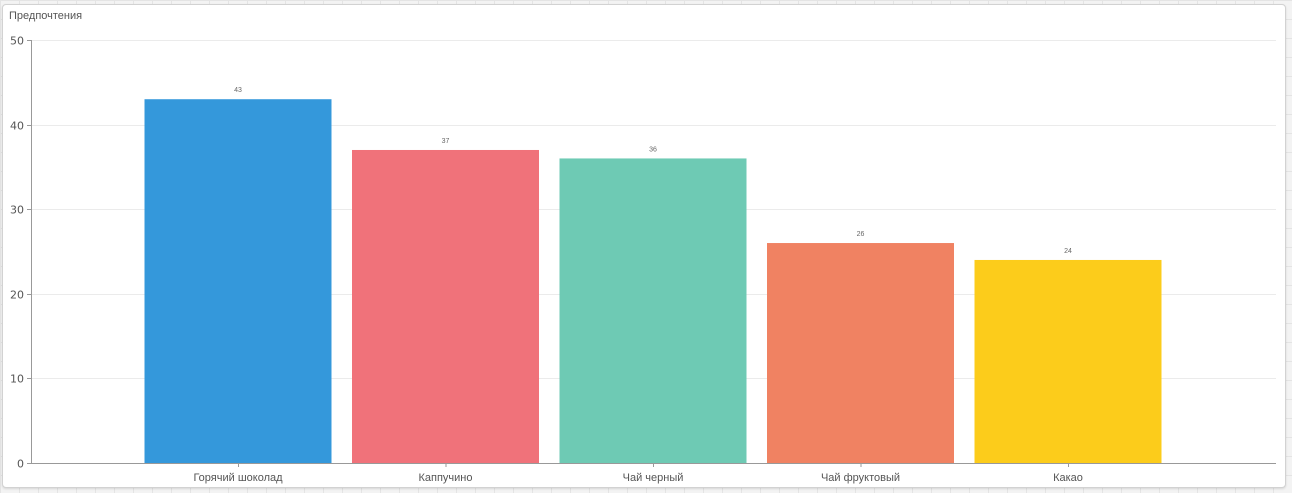  Describe the element at coordinates (860, 478) in the screenshot. I see `category-label-4: Чай фруктовый` at that location.